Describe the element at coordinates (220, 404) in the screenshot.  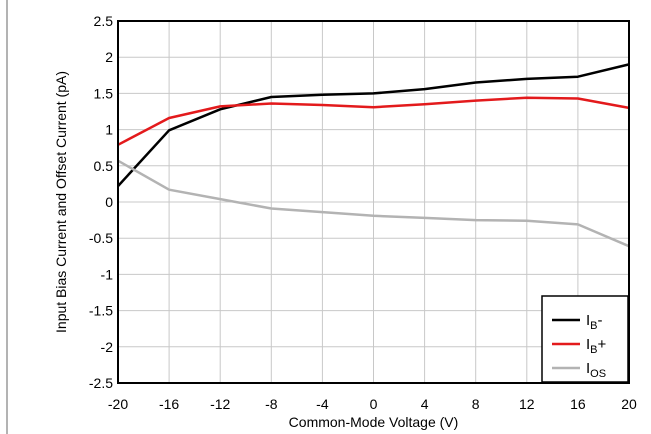
I see `x-tick-label: -12` at that location.